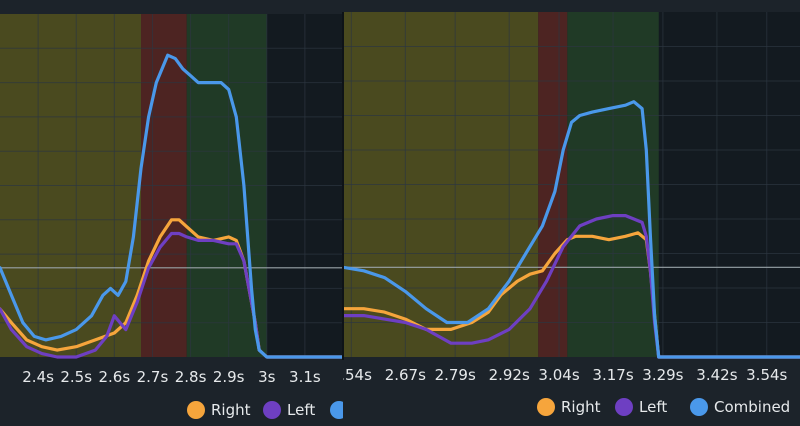 The image size is (800, 426). Describe the element at coordinates (716, 375) in the screenshot. I see `x-tick-label: 3.42s` at that location.